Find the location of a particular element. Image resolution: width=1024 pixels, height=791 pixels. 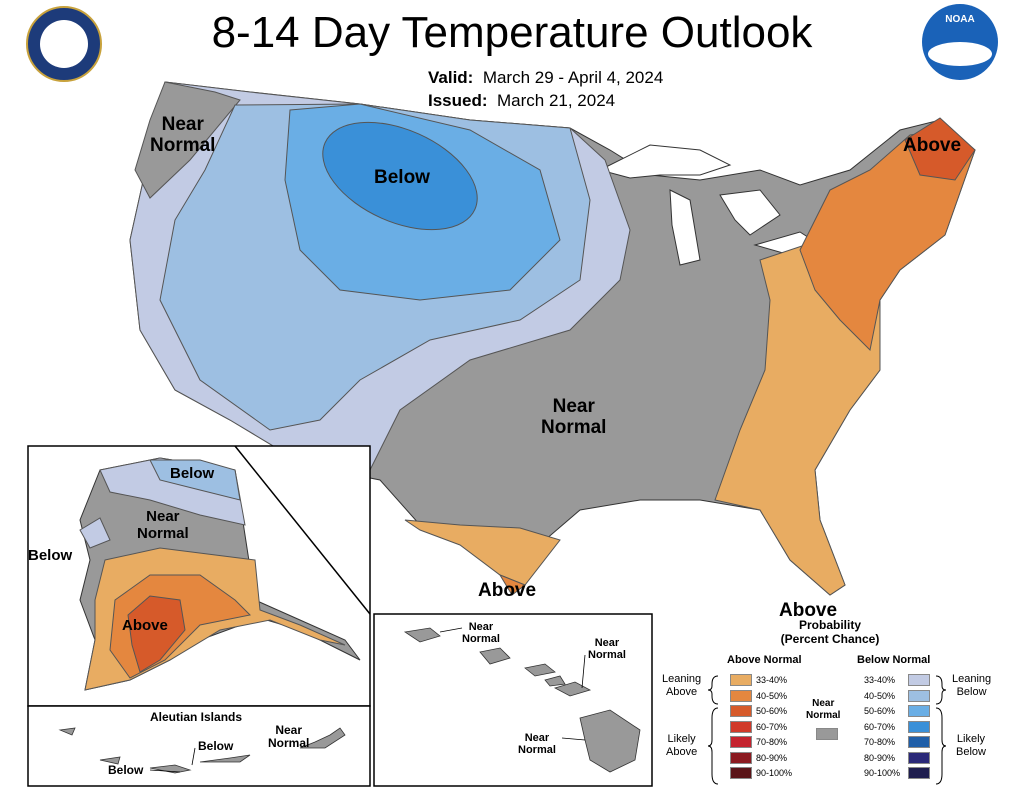

alaska-above-label: Above is located at coordinates (145, 625).